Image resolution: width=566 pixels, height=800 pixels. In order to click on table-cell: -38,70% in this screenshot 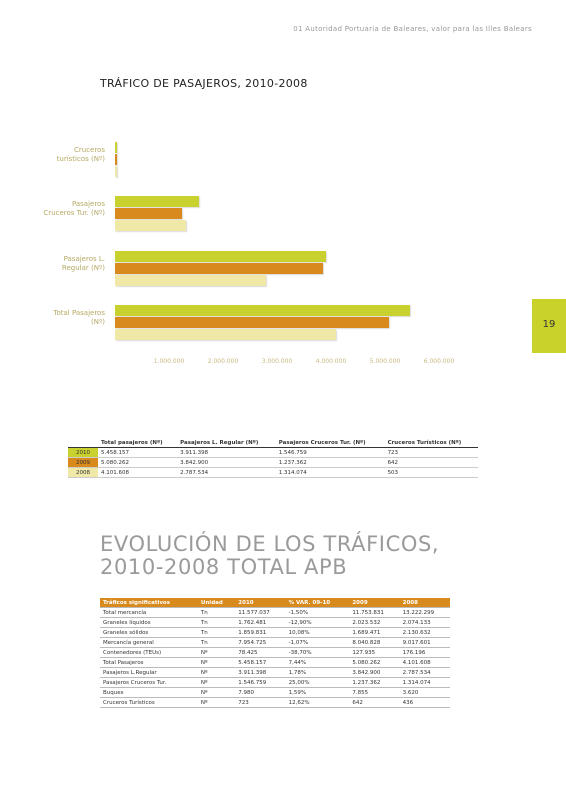, I will do `click(317, 652)`.